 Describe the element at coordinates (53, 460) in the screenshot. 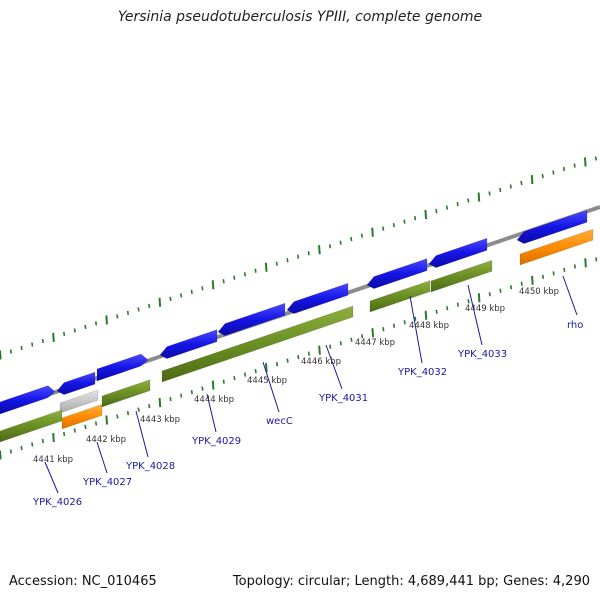

I see `scale-label: 4441 kbp` at that location.